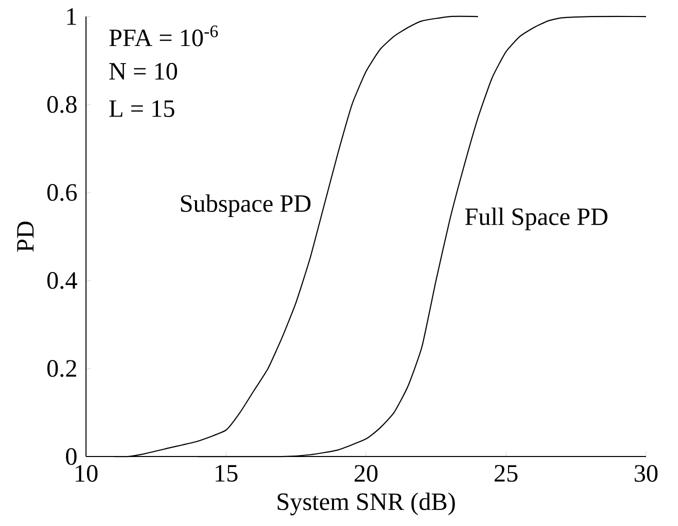  What do you see at coordinates (246, 206) in the screenshot?
I see `series-label: Subspace PD` at bounding box center [246, 206].